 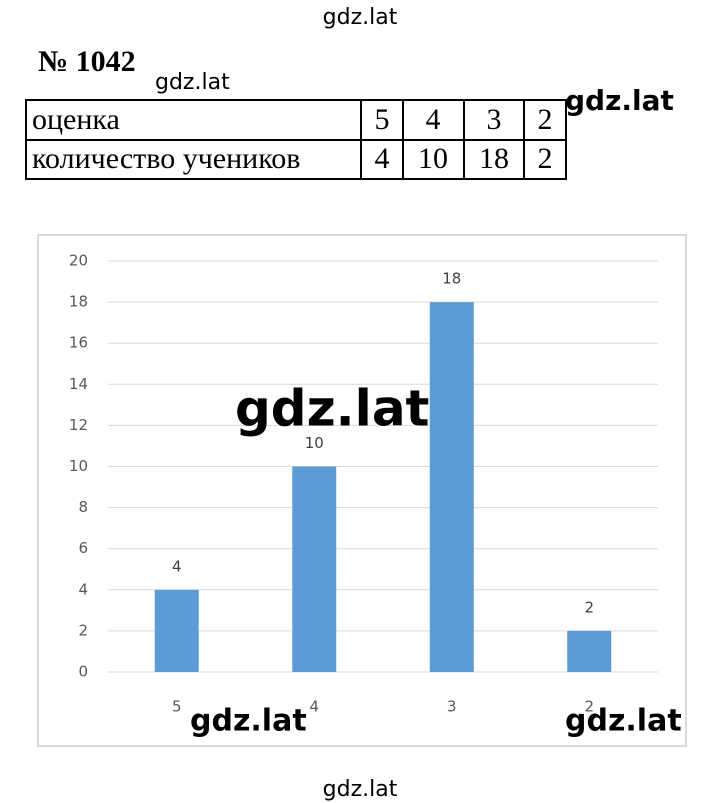 What do you see at coordinates (382, 119) in the screenshot?
I see `table-cell: 5` at bounding box center [382, 119].